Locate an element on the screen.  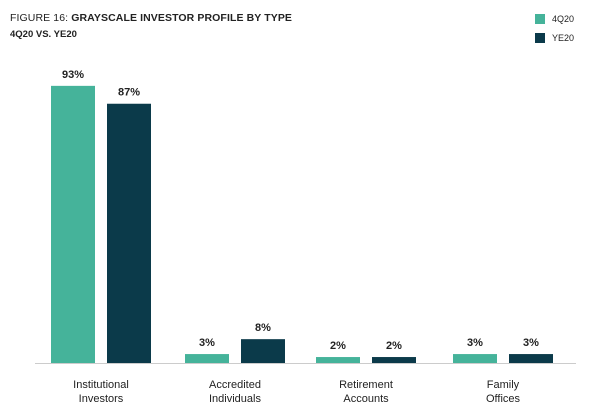
legend-swatch-ye20 is located at coordinates (540, 38).